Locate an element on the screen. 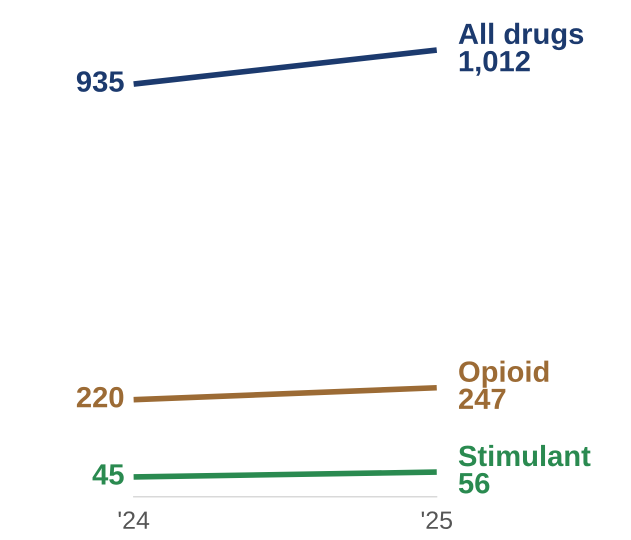 Image resolution: width=631 pixels, height=540 pixels. series-label: Opioid is located at coordinates (503, 374).